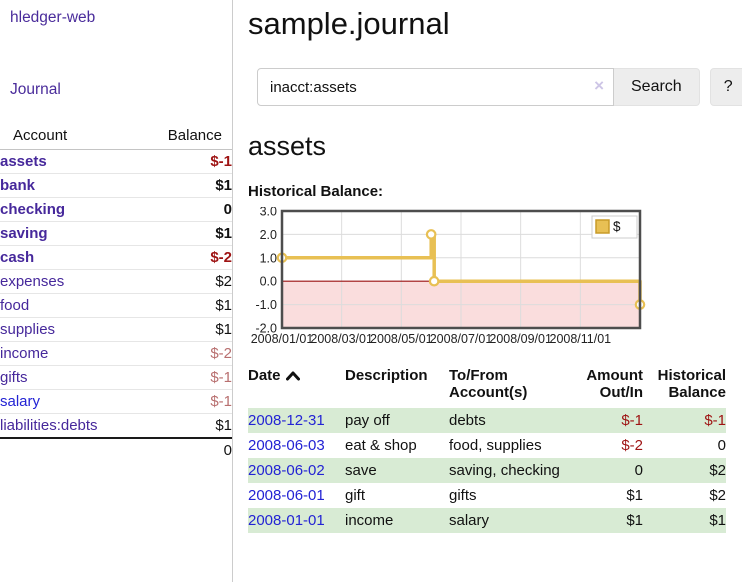 The height and width of the screenshot is (582, 742). Describe the element at coordinates (20, 401) in the screenshot. I see `account-link: salary` at that location.